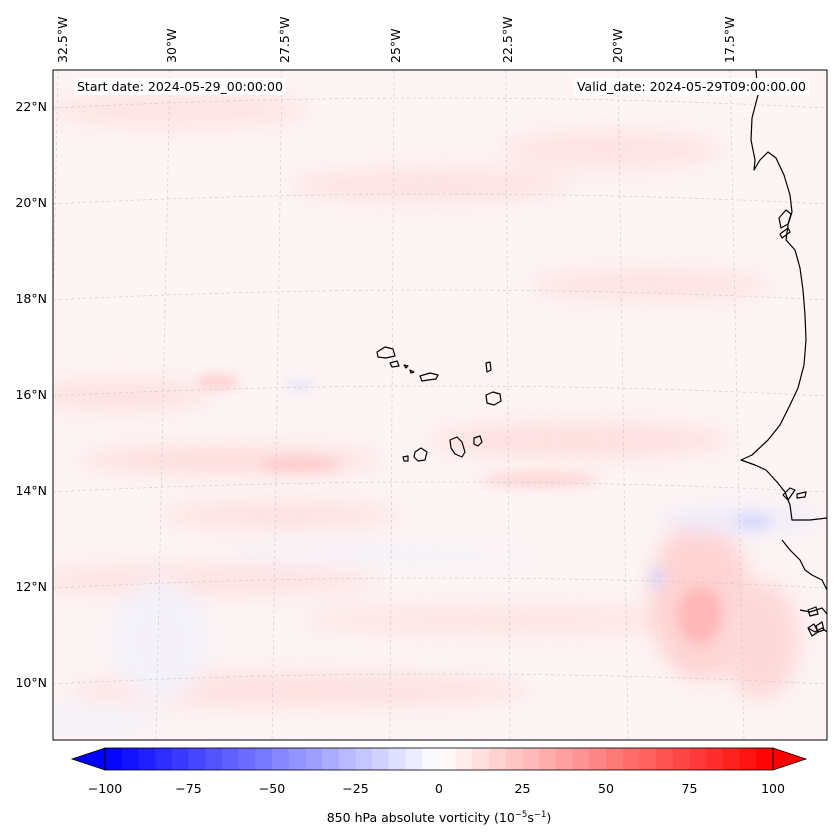 The image size is (837, 839). Describe the element at coordinates (62, 40) in the screenshot. I see `lon-label: 32.5°W` at that location.